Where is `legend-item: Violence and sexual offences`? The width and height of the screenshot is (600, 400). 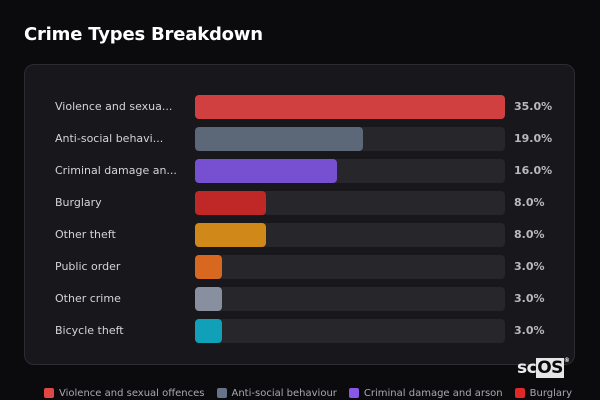
legend-item: Violence and sexual offences is located at coordinates (124, 393).